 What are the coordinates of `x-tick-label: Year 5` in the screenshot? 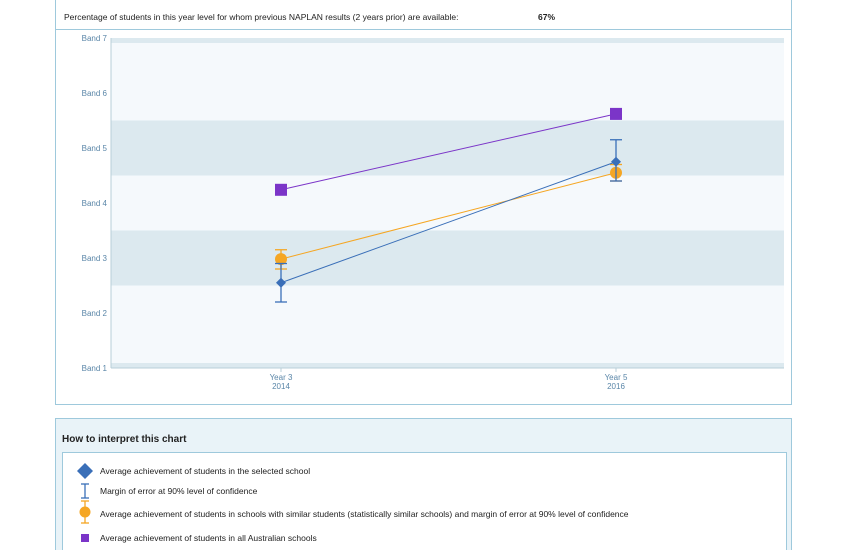 It's located at (616, 377).